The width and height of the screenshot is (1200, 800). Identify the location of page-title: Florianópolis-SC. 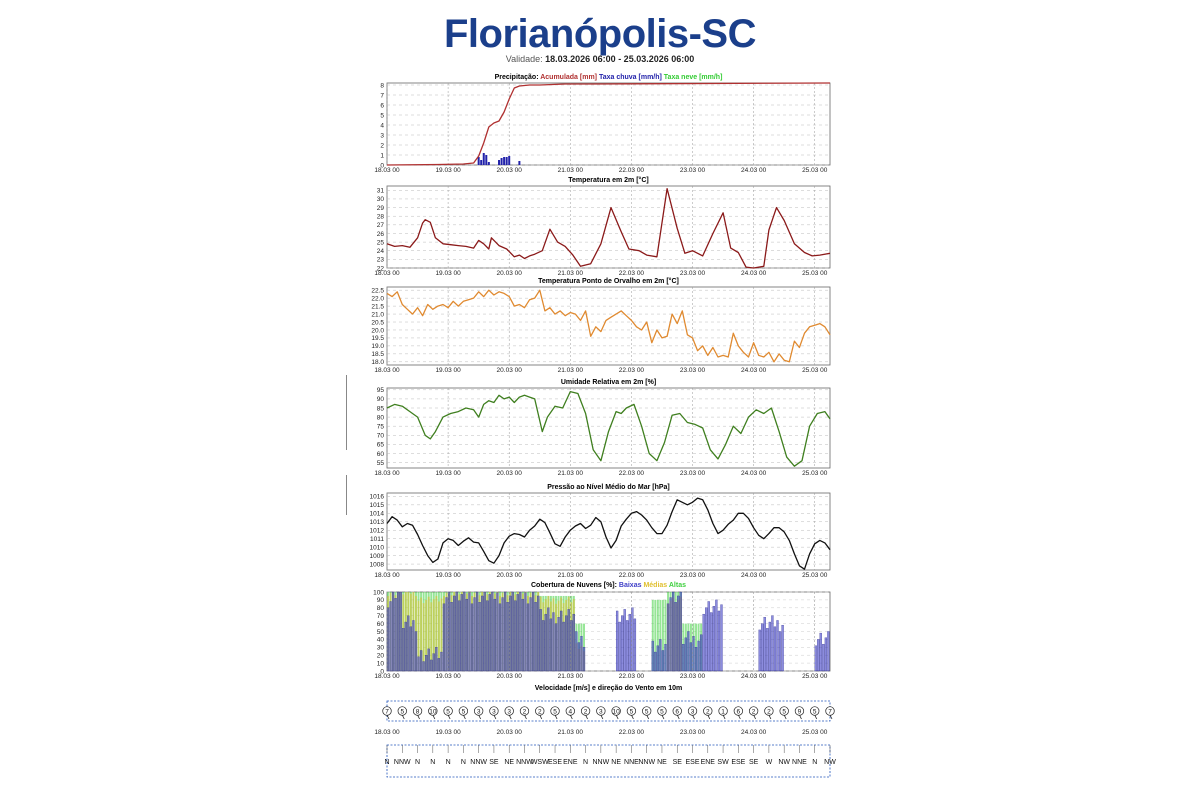
(600, 34).